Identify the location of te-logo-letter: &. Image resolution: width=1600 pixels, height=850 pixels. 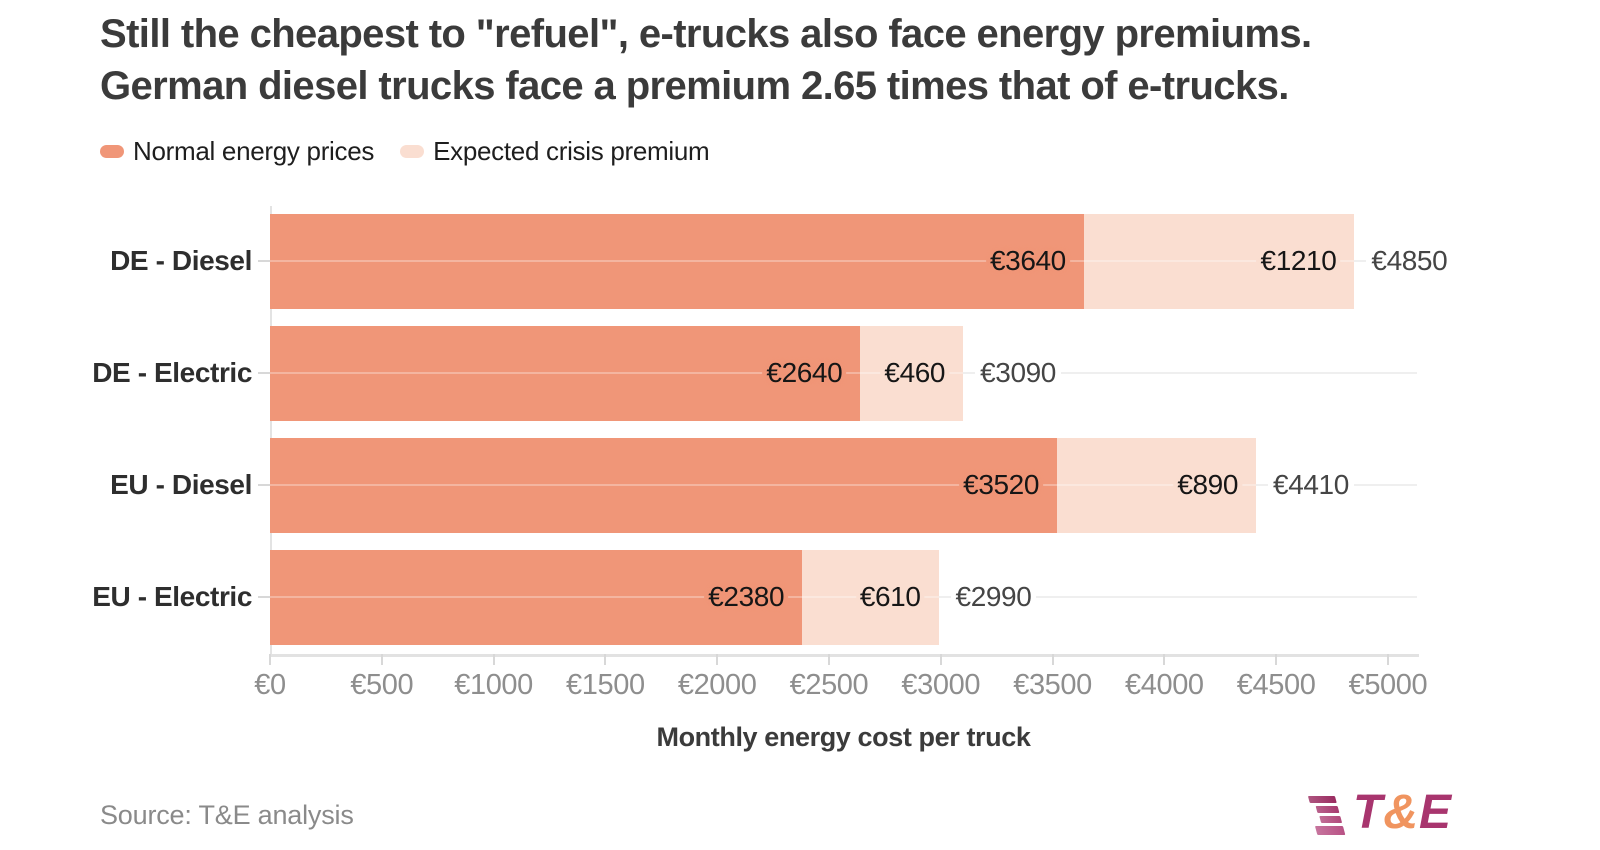
(1401, 812).